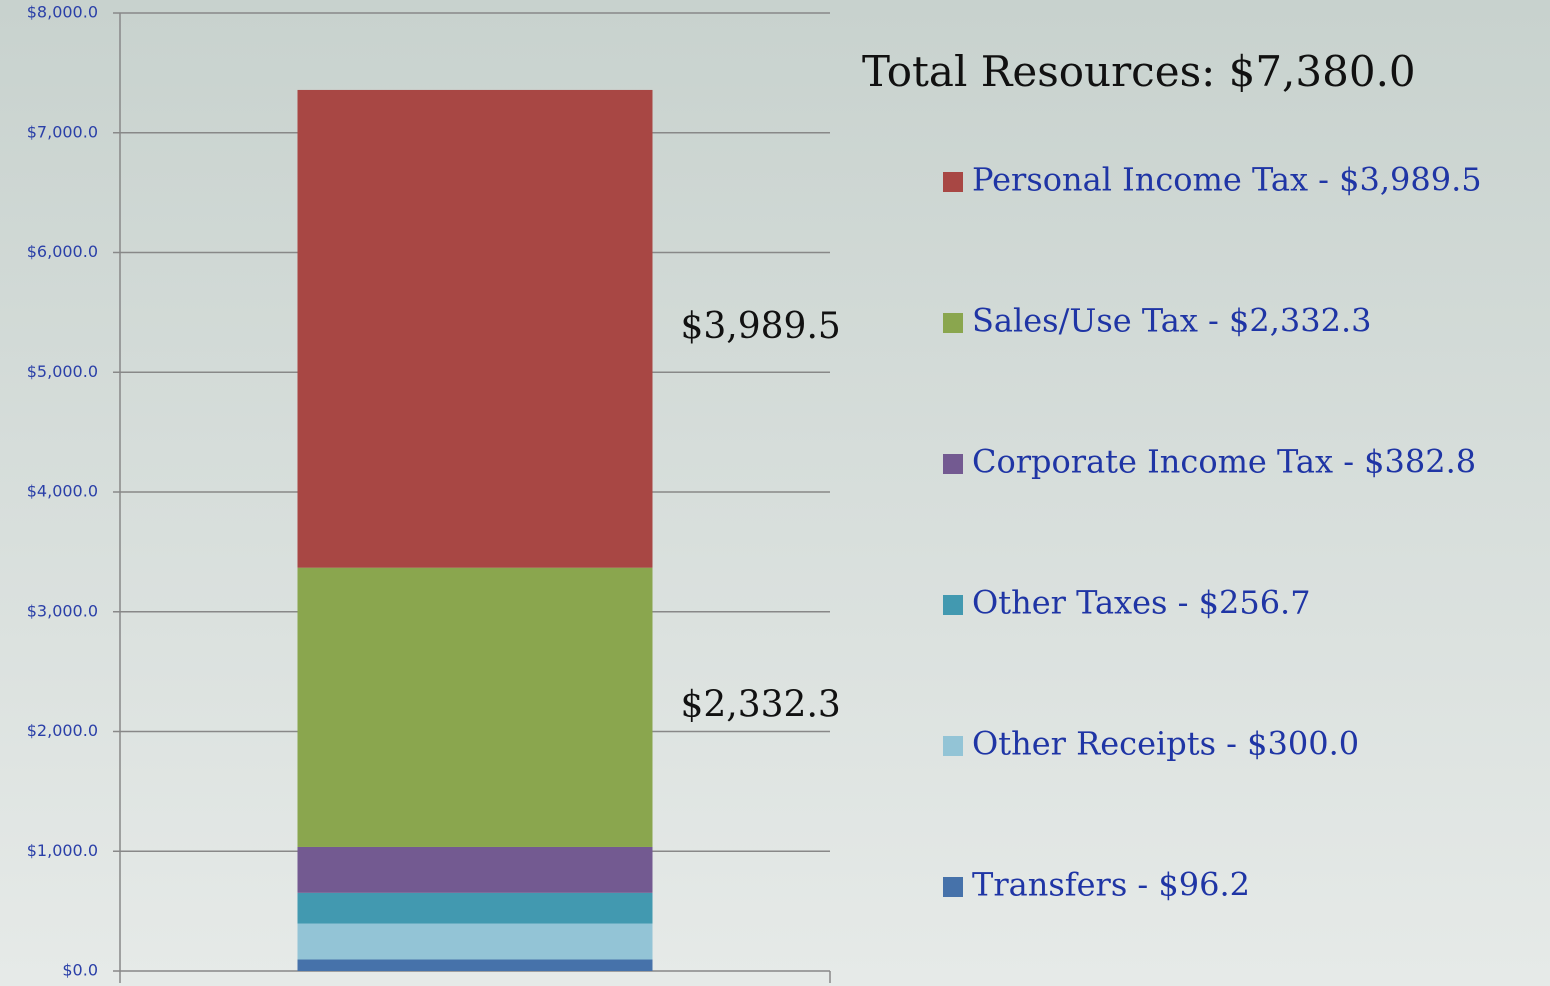 Image resolution: width=1550 pixels, height=986 pixels. I want to click on data-label: $3,989.5, so click(761, 326).